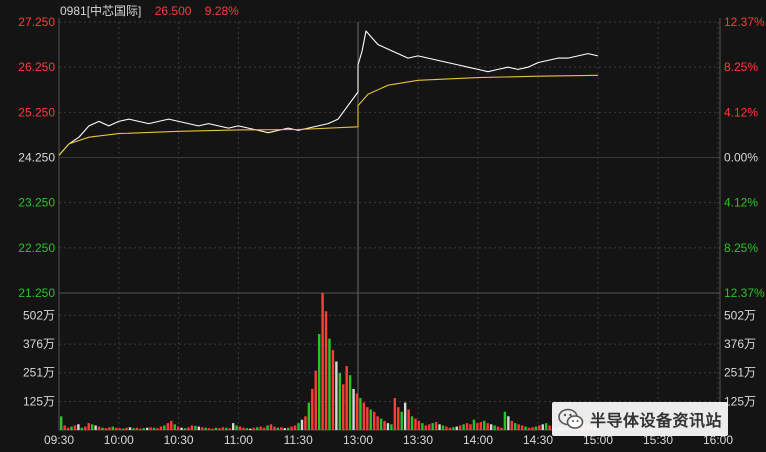 The height and width of the screenshot is (452, 766). What do you see at coordinates (119, 440) in the screenshot?
I see `time-tick-label: 10:00` at bounding box center [119, 440].